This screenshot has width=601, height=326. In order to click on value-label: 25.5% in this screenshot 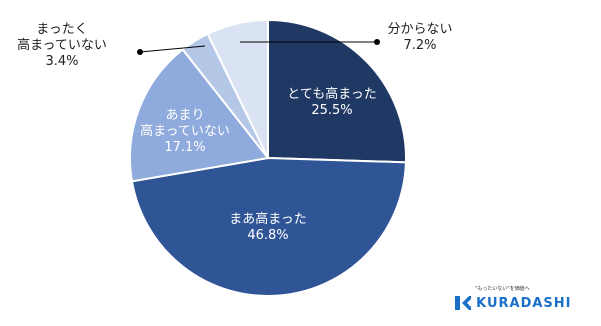, I will do `click(332, 110)`.